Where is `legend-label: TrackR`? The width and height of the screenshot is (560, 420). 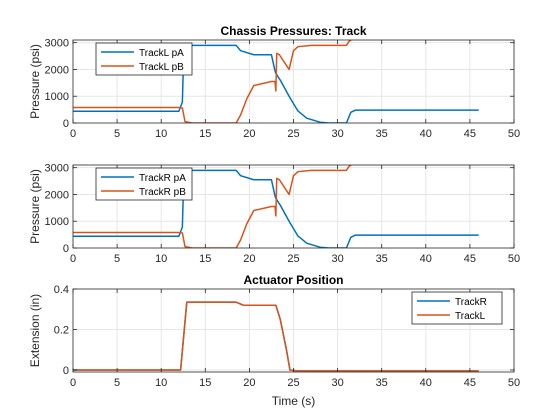 legend-label: TrackR is located at coordinates (471, 302).